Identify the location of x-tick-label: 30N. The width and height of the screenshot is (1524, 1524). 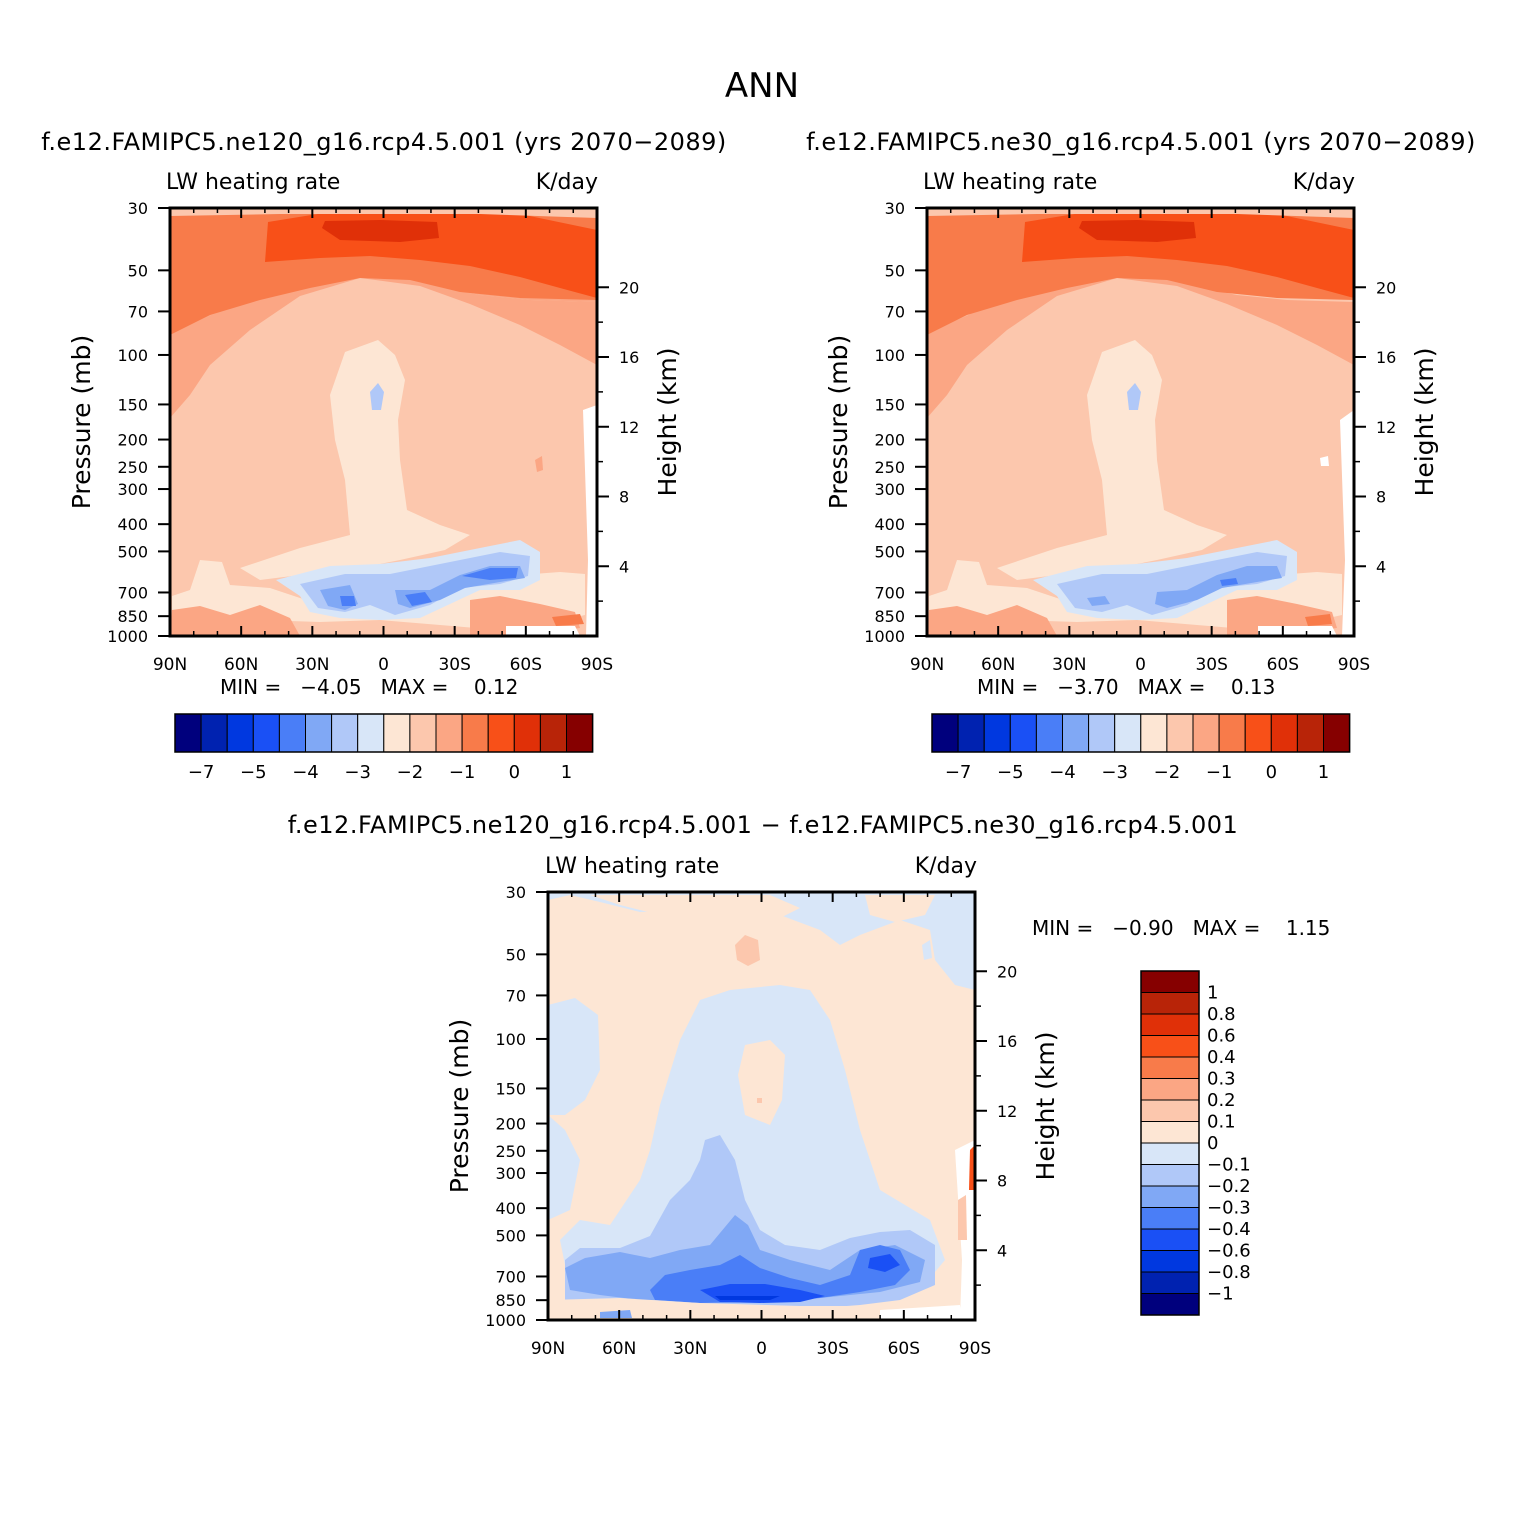
(312, 665).